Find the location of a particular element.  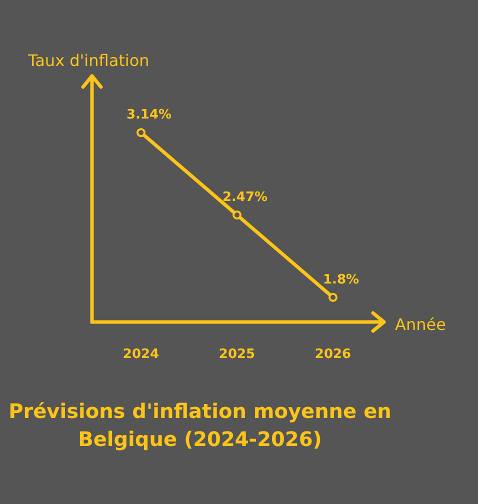

x-axis-title: Année is located at coordinates (420, 324).